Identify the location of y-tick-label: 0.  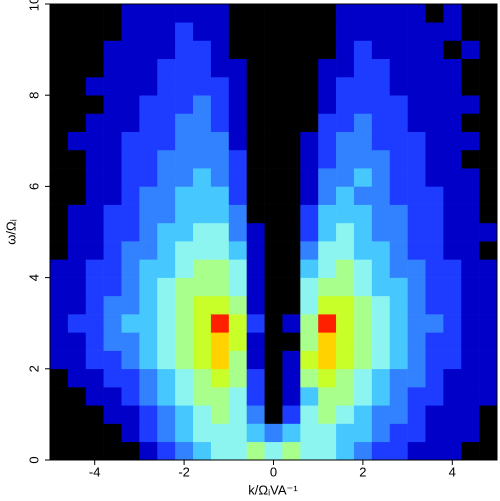
(33, 459).